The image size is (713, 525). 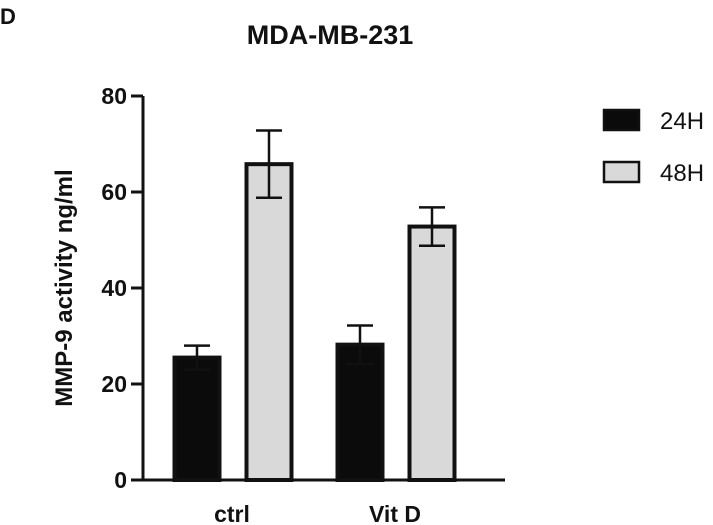 I want to click on y-axis-label: MMP-9 activity ng/ml, so click(x=64, y=287).